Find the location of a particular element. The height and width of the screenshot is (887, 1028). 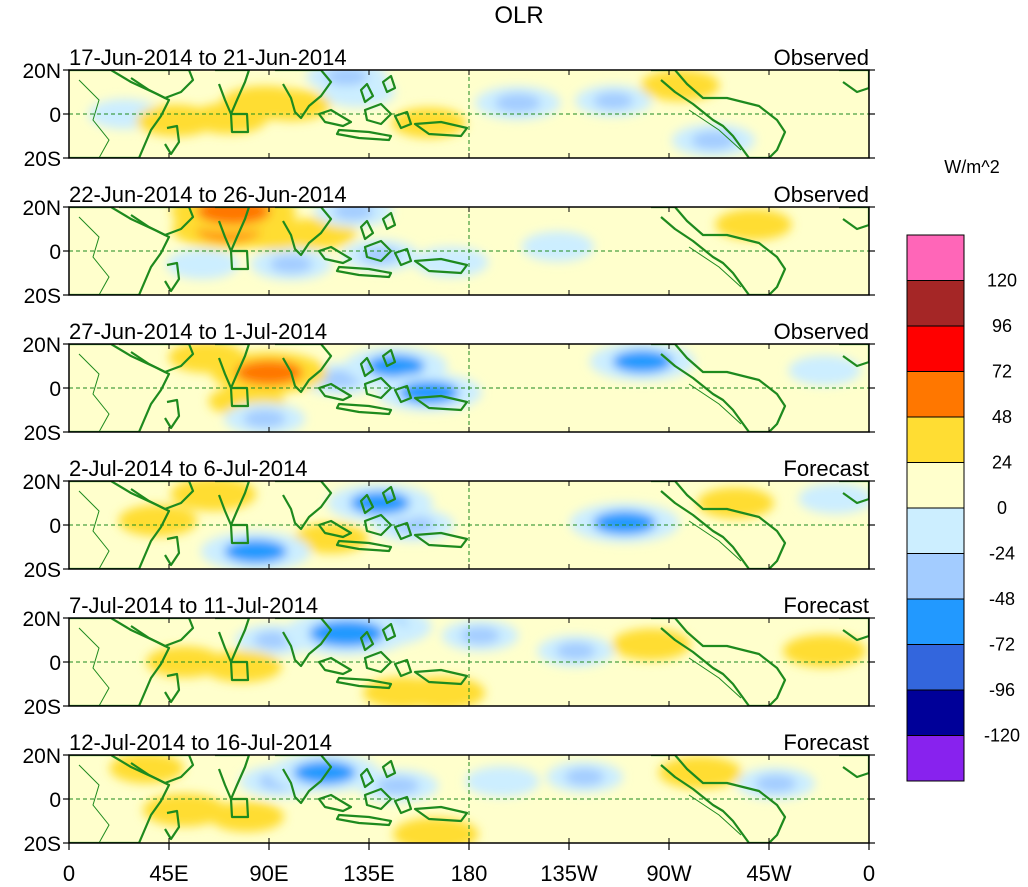

lat-label: 20N is located at coordinates (41, 208).